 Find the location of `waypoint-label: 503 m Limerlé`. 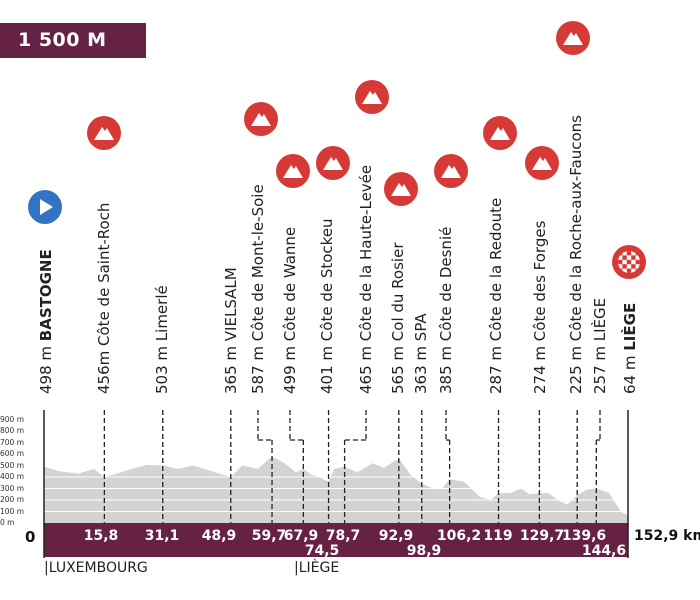

waypoint-label: 503 m Limerlé is located at coordinates (162, 339).